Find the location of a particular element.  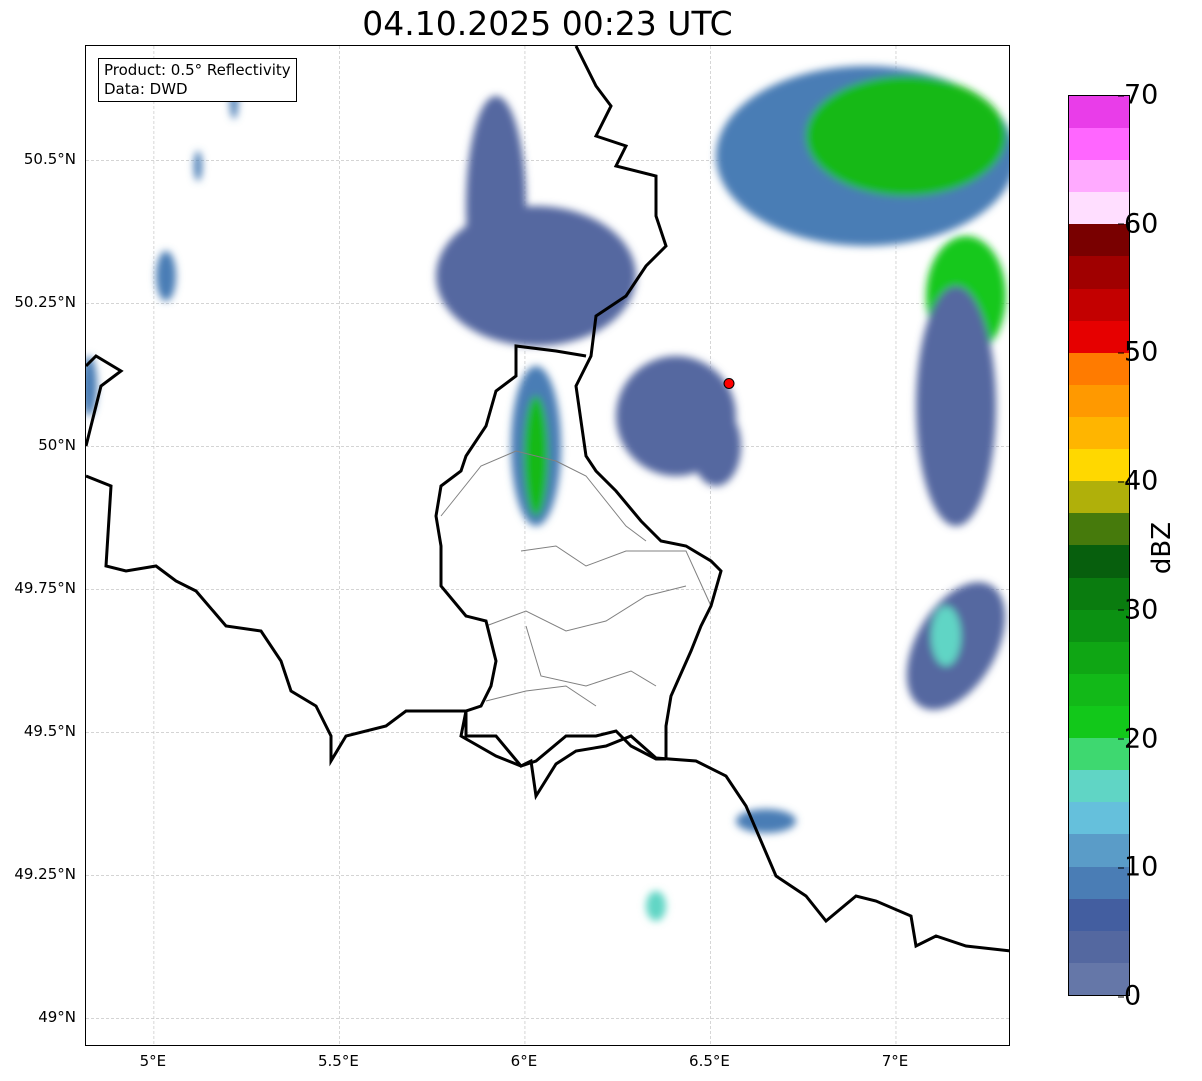

district-borders is located at coordinates (576, 578).